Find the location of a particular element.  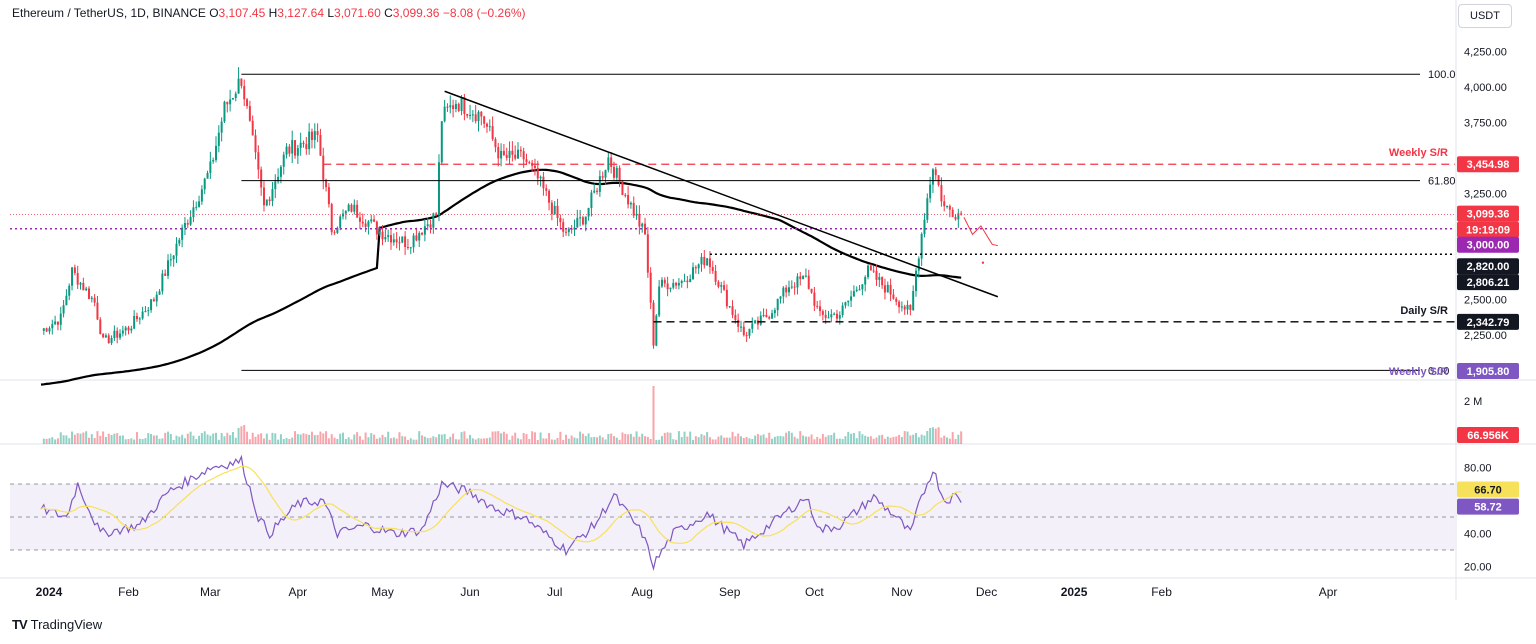

price-label: 2,806.21 is located at coordinates (1488, 283).